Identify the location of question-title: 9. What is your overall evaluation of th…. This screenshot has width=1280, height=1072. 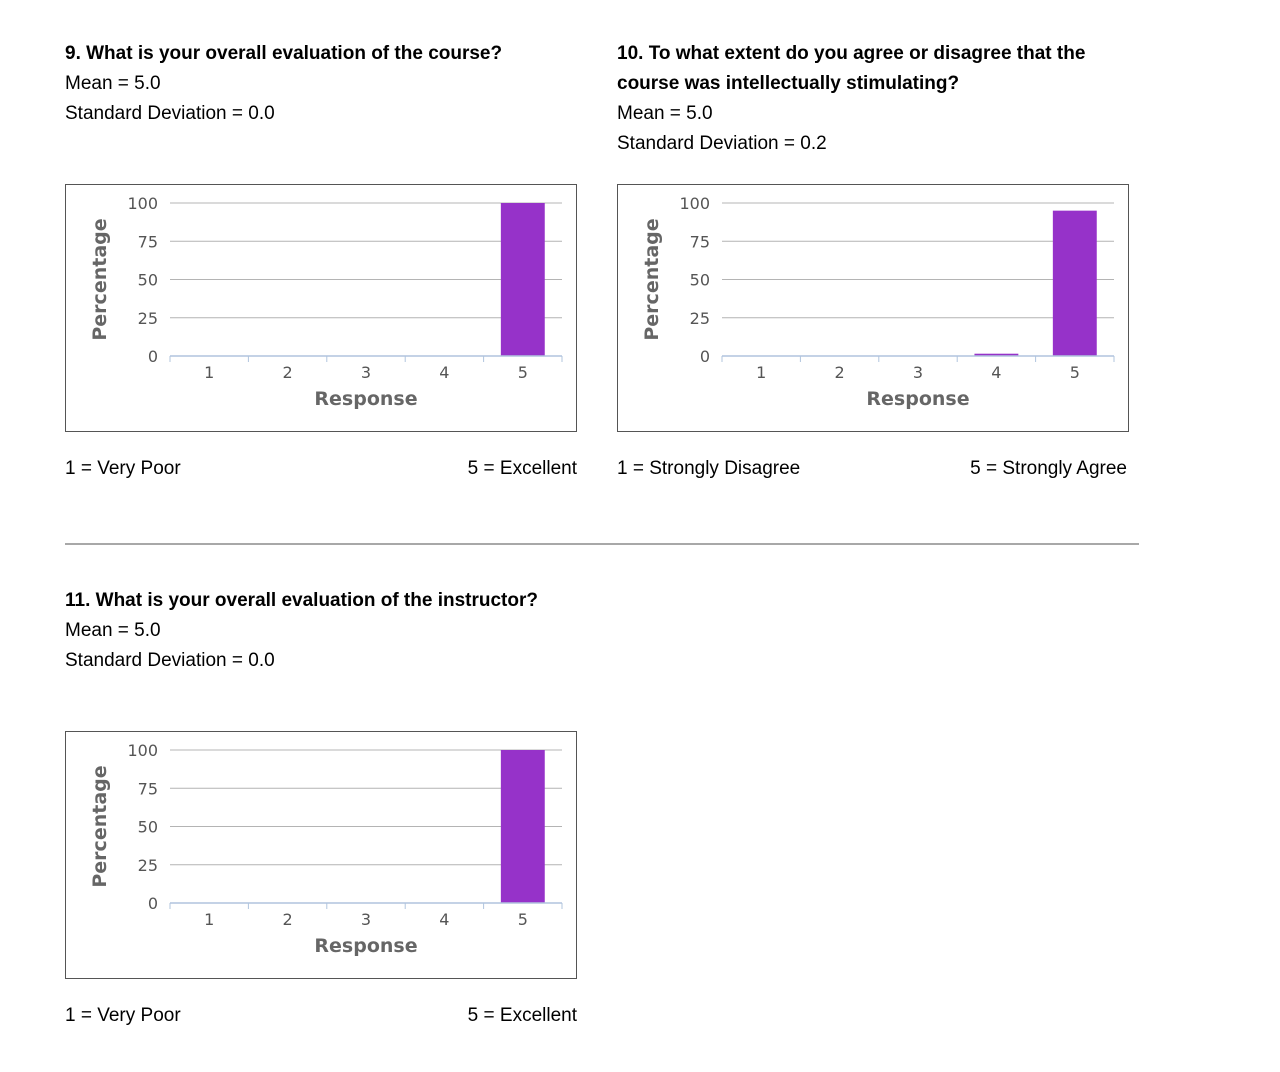
(284, 53).